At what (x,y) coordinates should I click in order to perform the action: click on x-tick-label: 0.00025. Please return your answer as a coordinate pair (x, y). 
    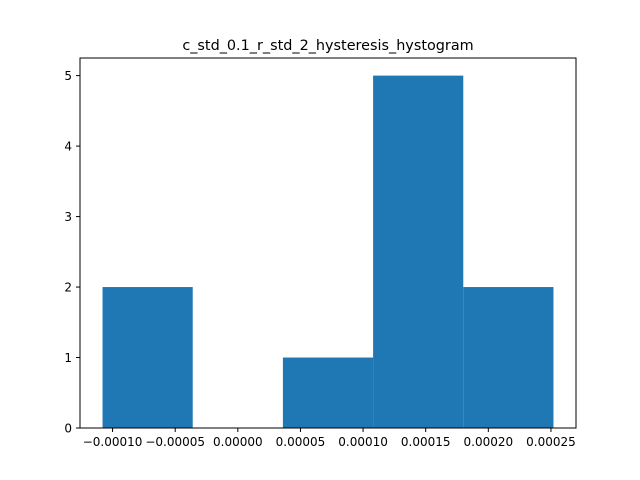
    Looking at the image, I should click on (551, 442).